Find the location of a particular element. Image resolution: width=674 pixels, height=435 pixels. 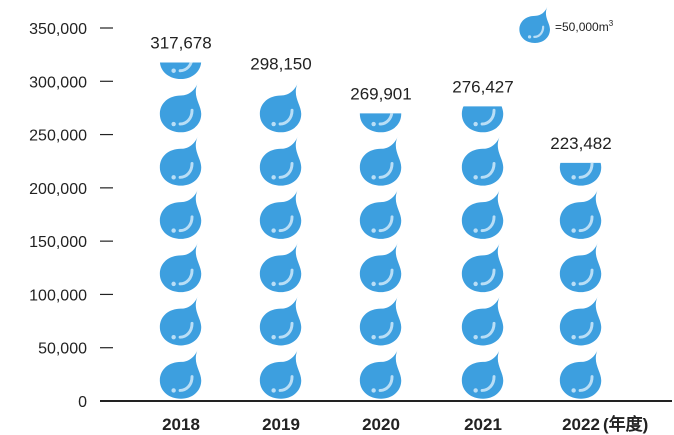

value-label: 298,150 is located at coordinates (280, 63).